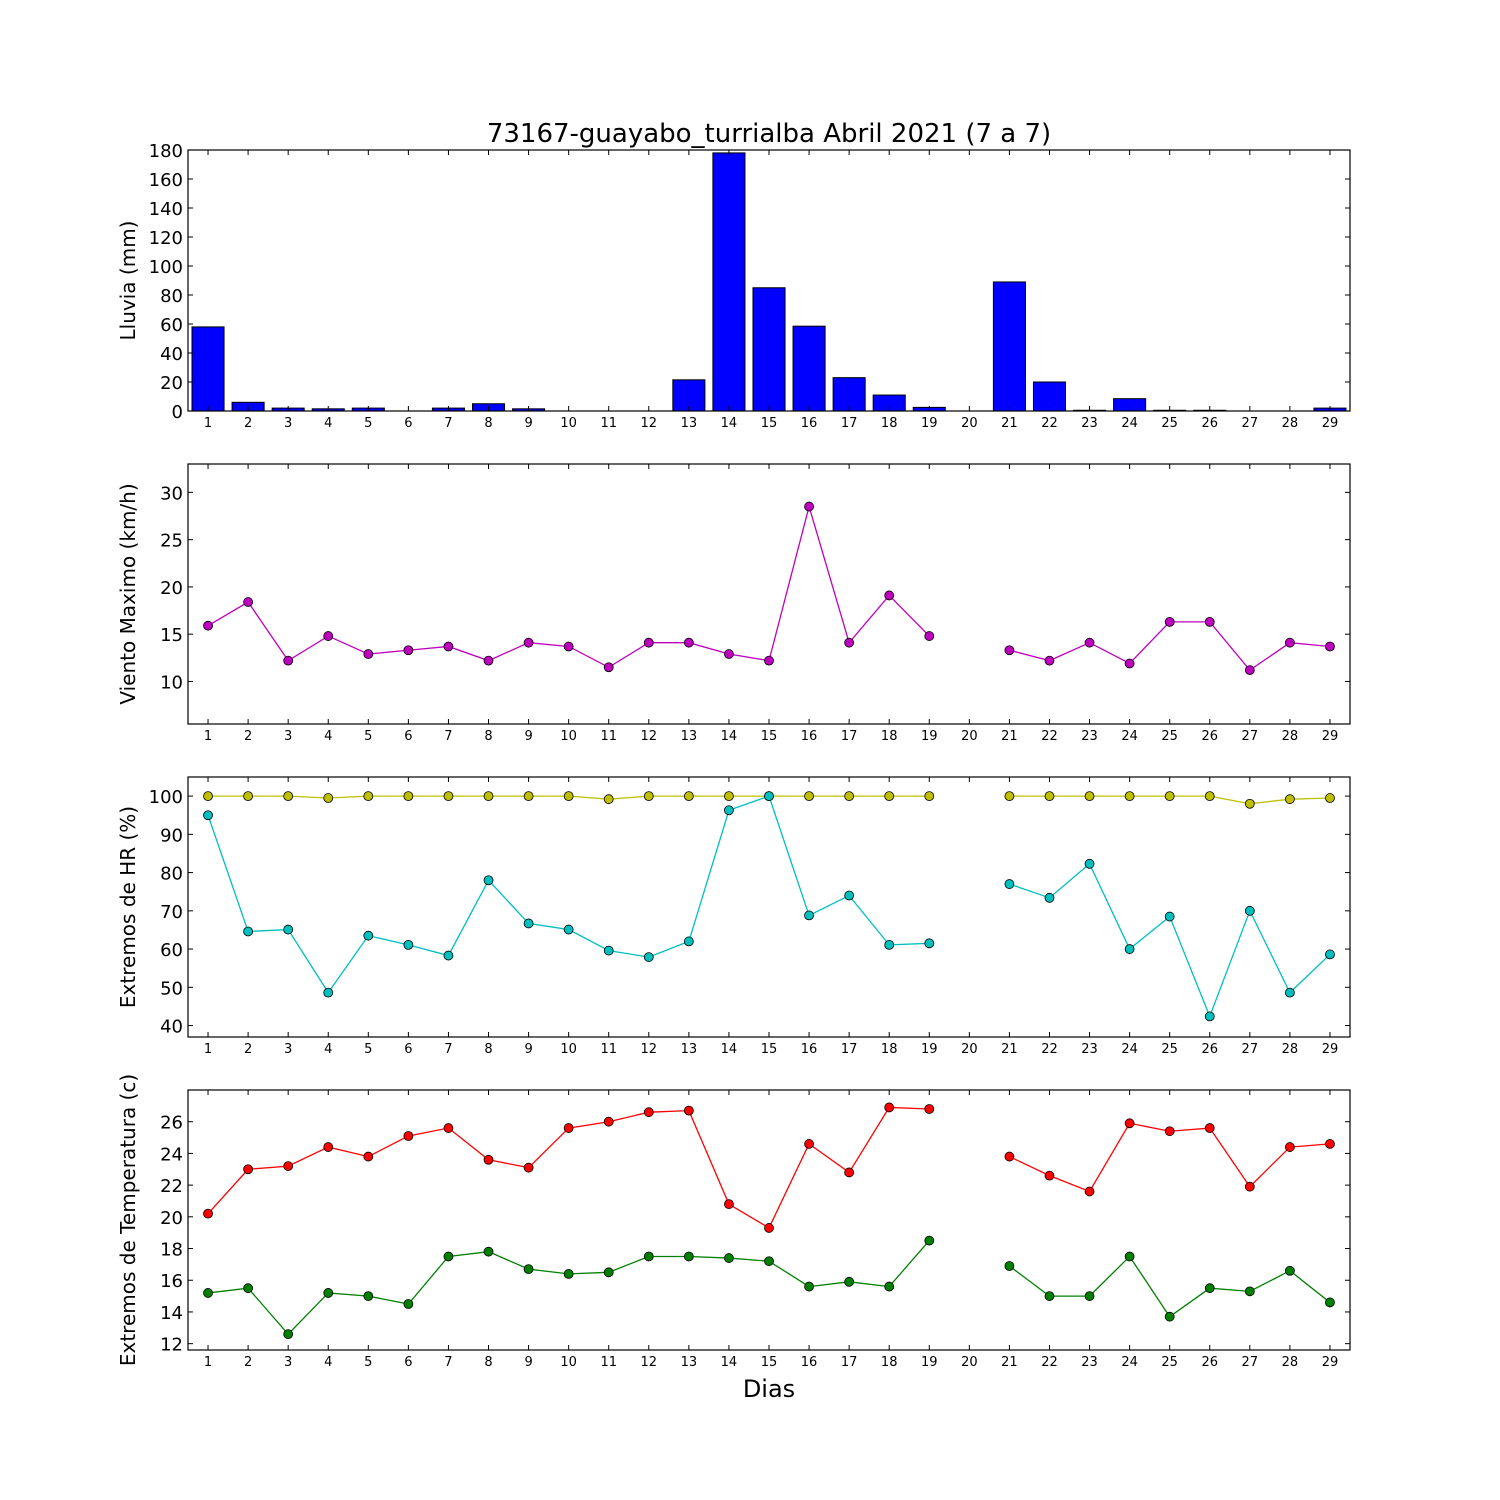 The image size is (1500, 1500). What do you see at coordinates (849, 1049) in the screenshot?
I see `humidity-xtick-label: 17` at bounding box center [849, 1049].